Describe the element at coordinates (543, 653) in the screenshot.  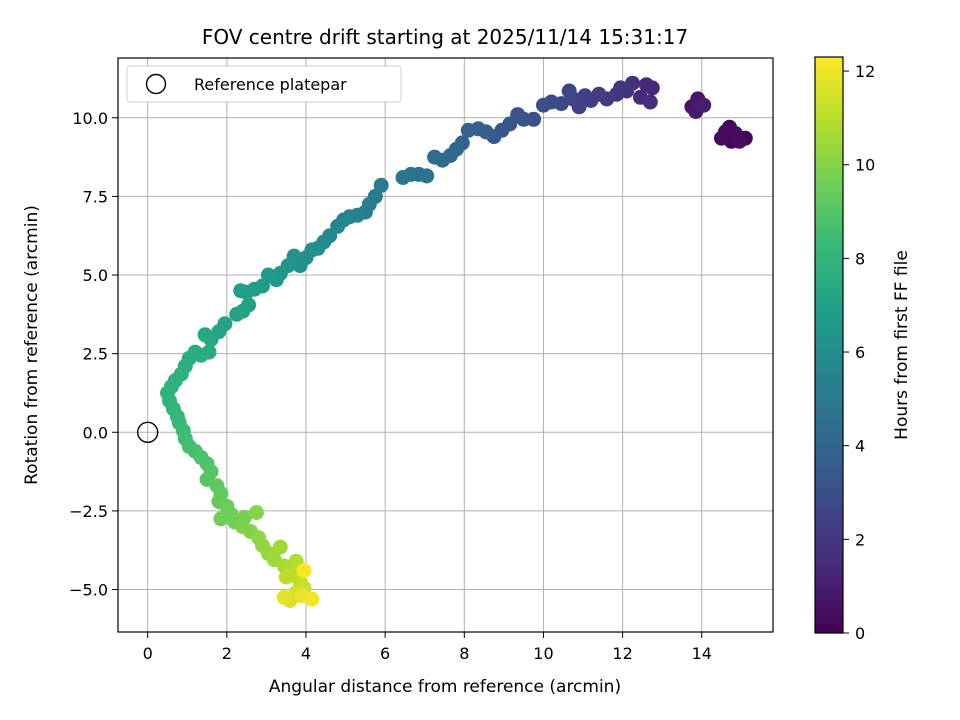
I see `x-tick-label: 10` at that location.